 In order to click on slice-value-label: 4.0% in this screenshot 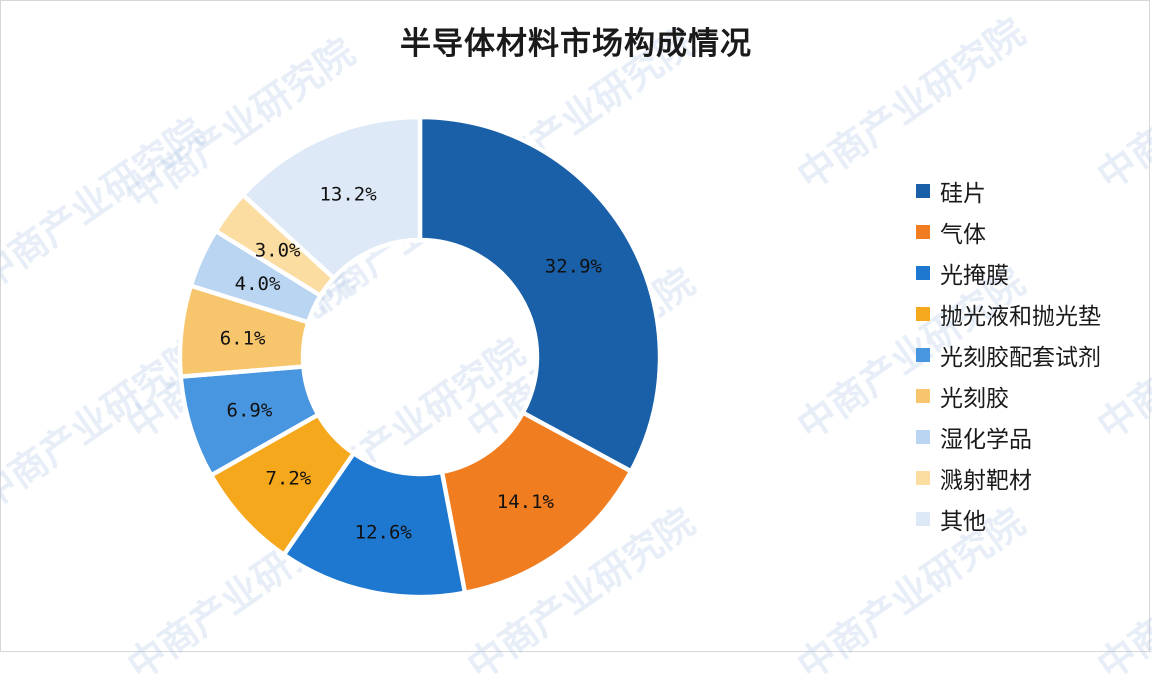, I will do `click(258, 284)`.